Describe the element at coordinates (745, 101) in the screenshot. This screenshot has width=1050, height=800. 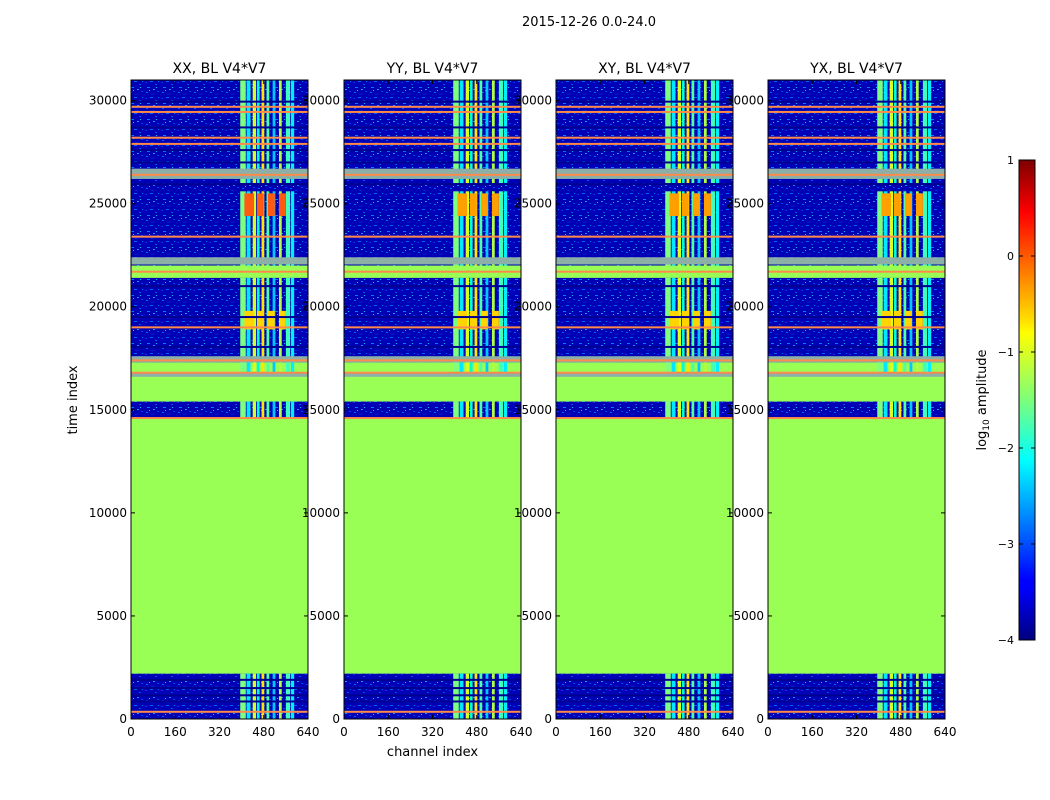
I see `y-tick-label: 30000` at that location.